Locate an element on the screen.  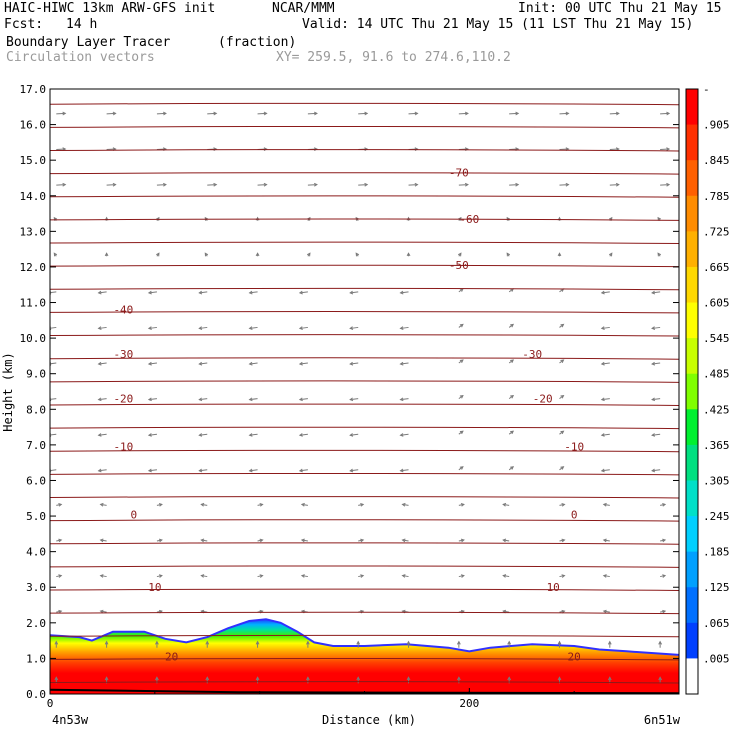
y-tick-label: 9.0 is located at coordinates (36, 374).